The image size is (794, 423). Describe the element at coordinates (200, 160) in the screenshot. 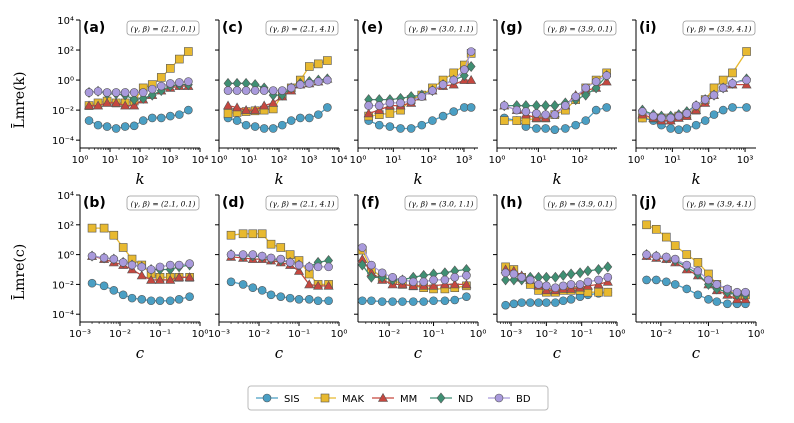

I see `x-tick-label: 10⁴` at that location.